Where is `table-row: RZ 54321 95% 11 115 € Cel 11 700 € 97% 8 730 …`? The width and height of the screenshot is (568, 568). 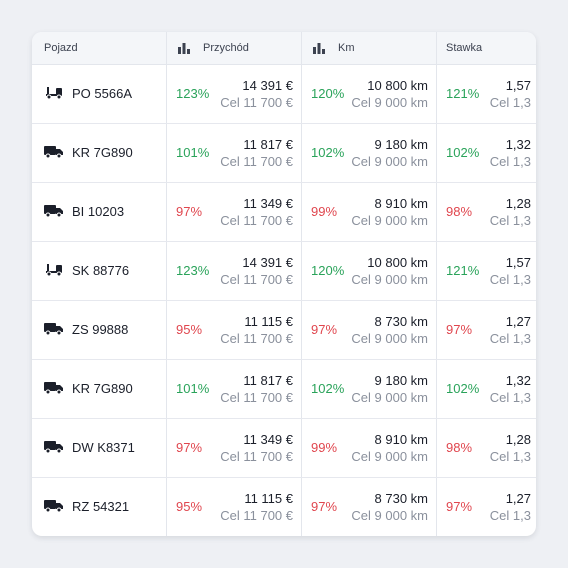
table-row: RZ 54321 95% 11 115 € Cel 11 700 € 97% 8 730 … is located at coordinates (284, 506).